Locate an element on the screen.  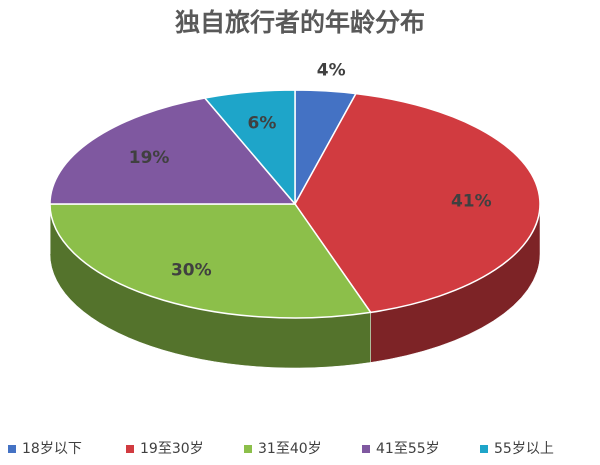
legend-label: 18岁以下 is located at coordinates (52, 449).